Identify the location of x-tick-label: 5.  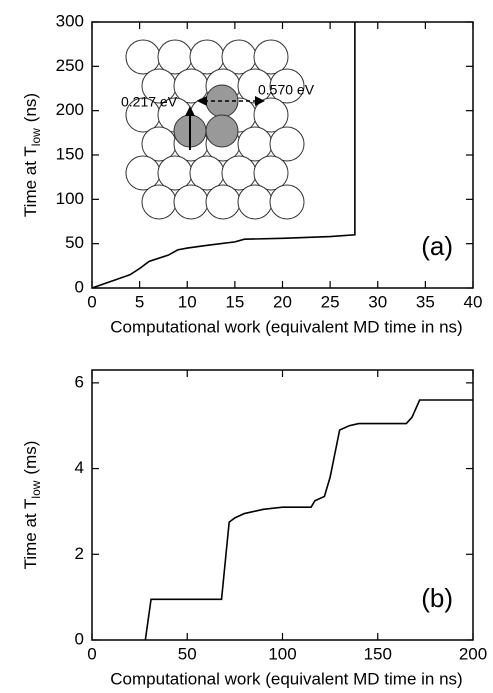
(139, 301).